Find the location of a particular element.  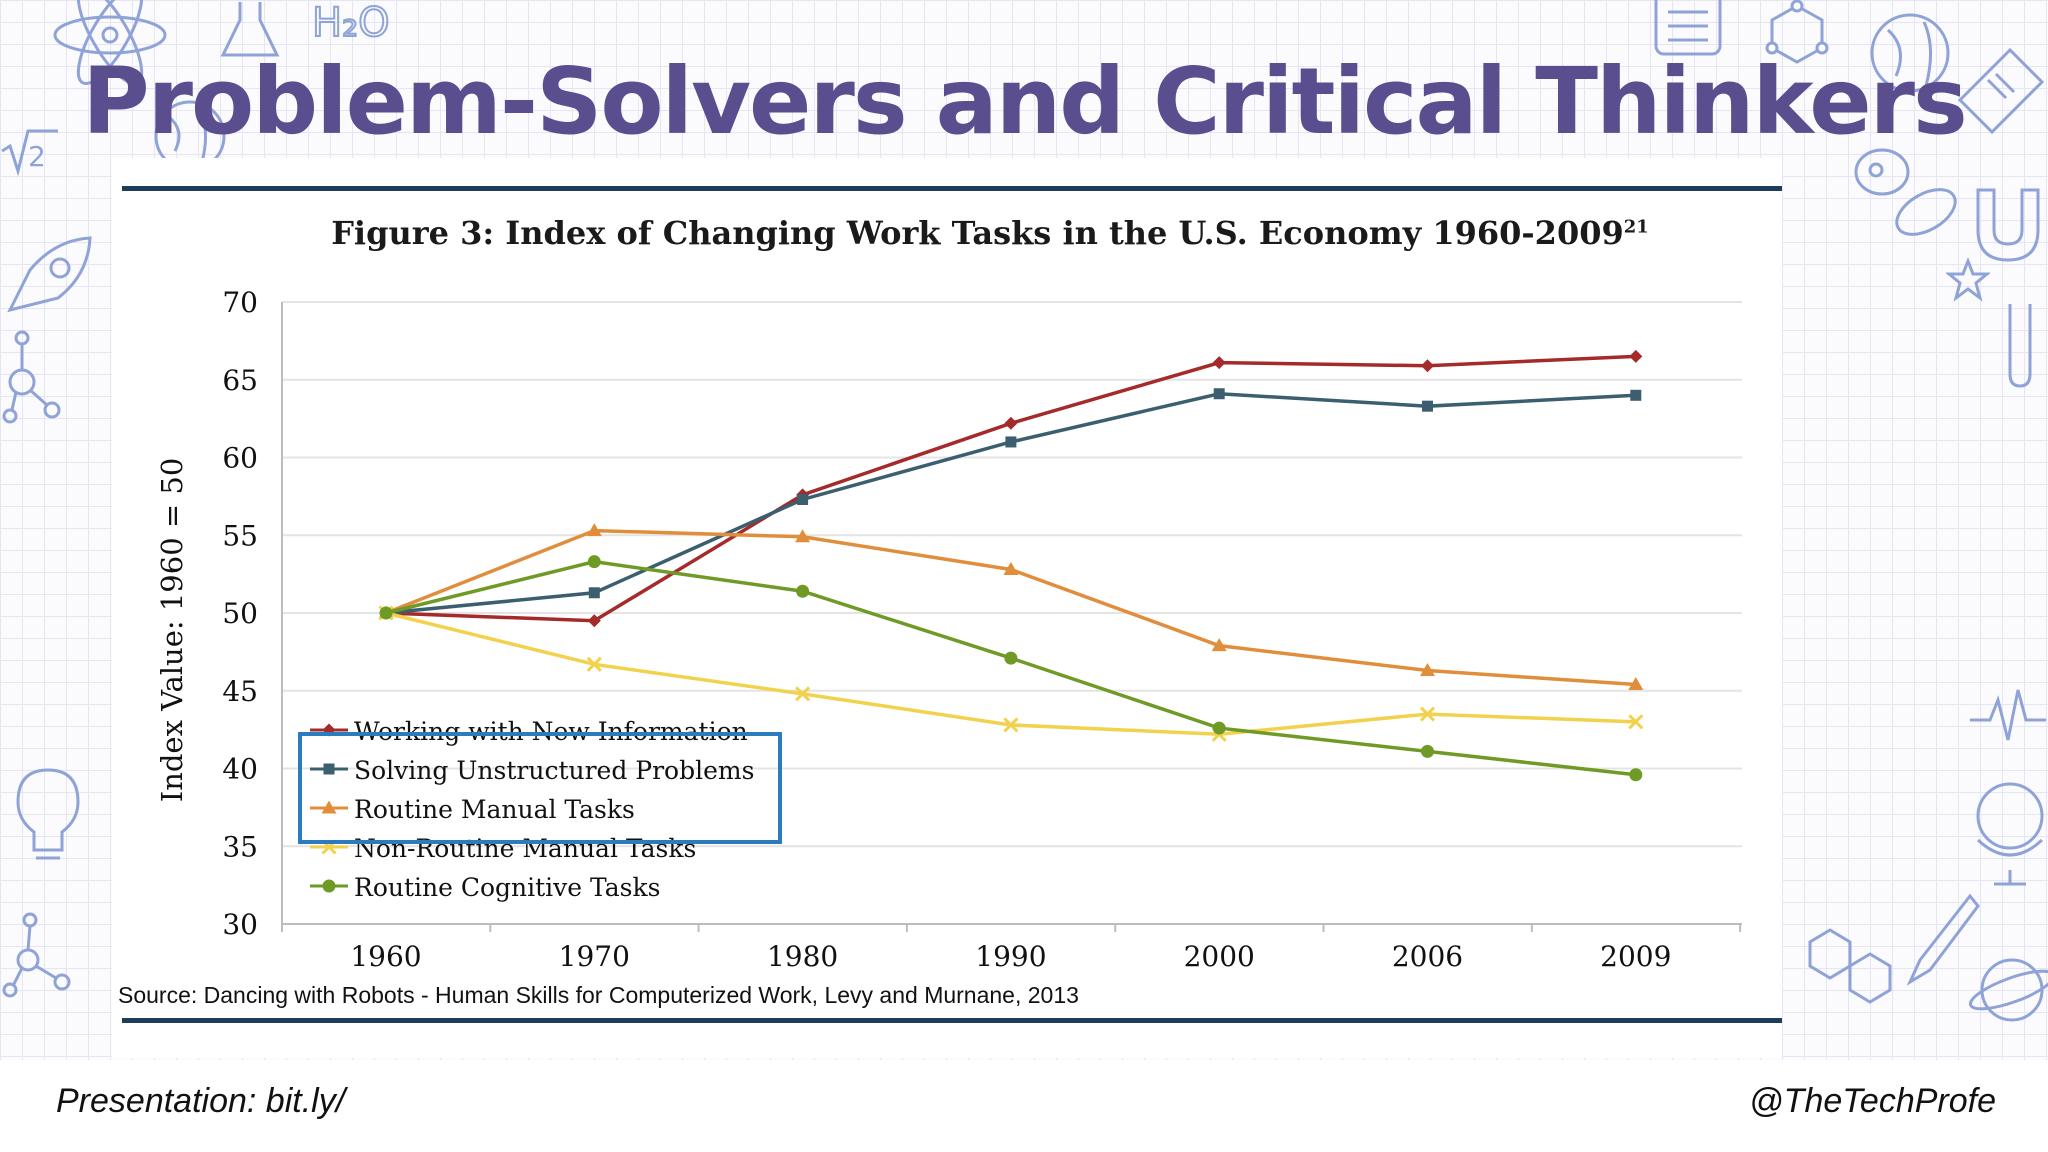

y-tick-label: 60 is located at coordinates (240, 458).